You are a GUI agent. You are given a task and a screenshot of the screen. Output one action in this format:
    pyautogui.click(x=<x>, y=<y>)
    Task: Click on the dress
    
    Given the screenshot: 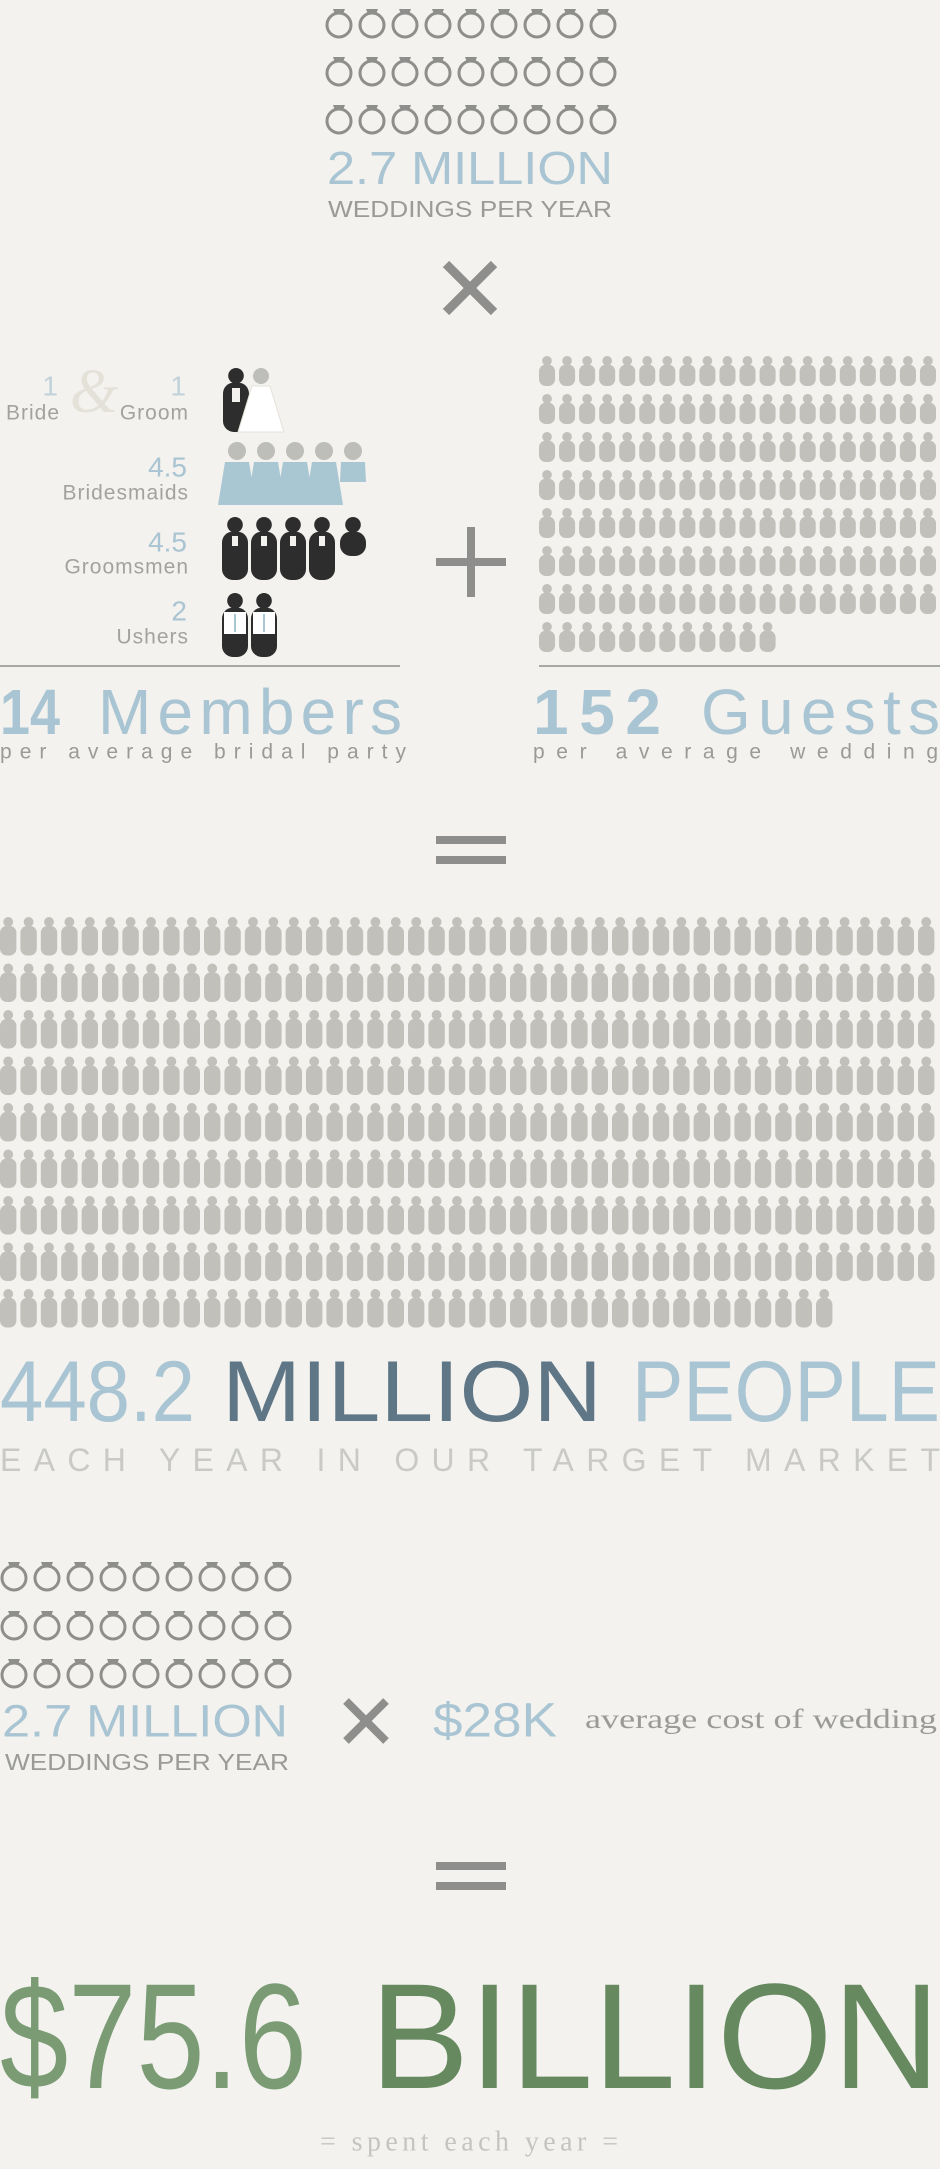 What is the action you would take?
    pyautogui.click(x=324, y=483)
    